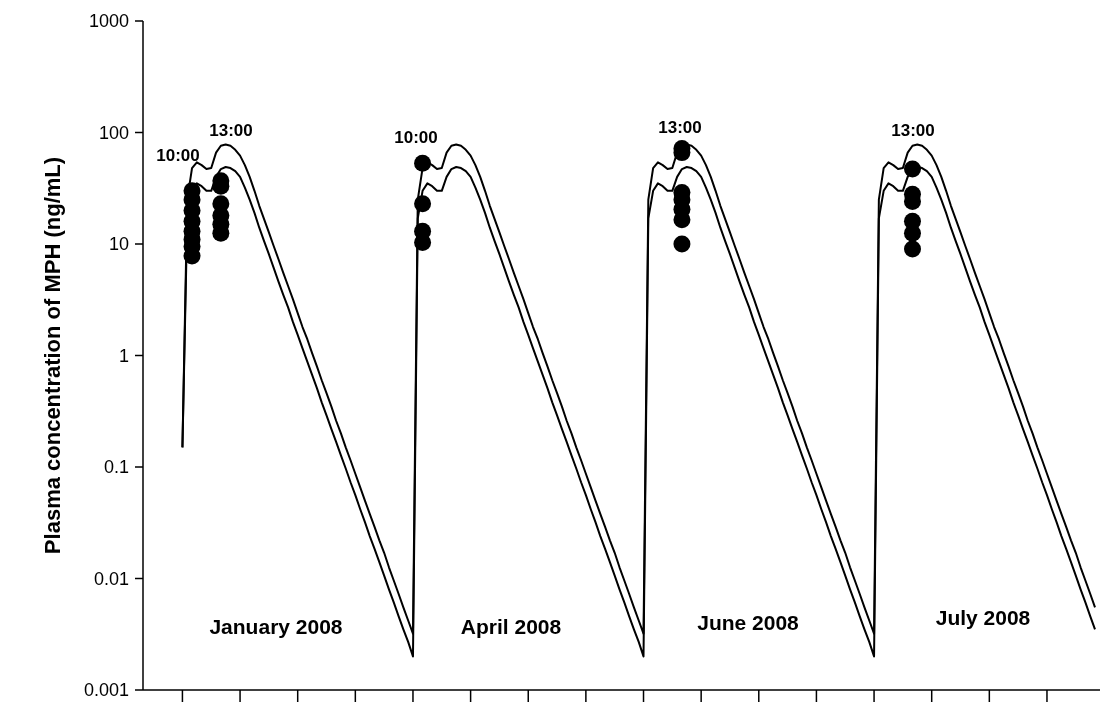 The image size is (1100, 705). What do you see at coordinates (116, 467) in the screenshot?
I see `y-tick-label: 0.1` at bounding box center [116, 467].